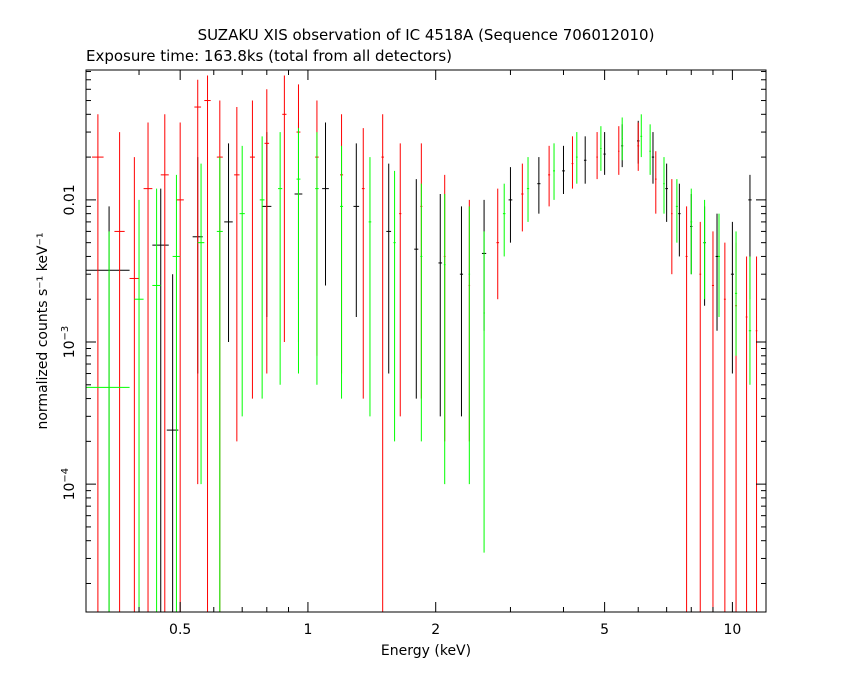 This screenshot has height=680, width=850. What do you see at coordinates (732, 630) in the screenshot?
I see `x-tick-label: 10` at bounding box center [732, 630].